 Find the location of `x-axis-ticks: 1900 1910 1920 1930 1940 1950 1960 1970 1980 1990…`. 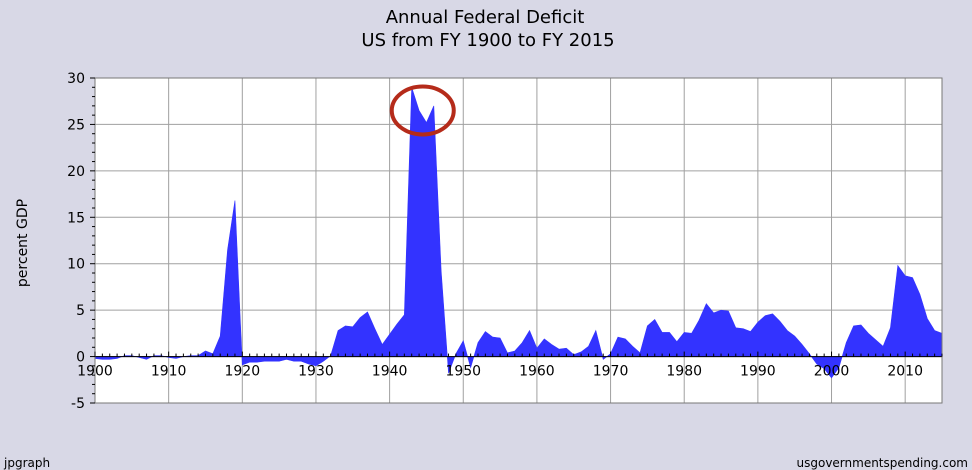

x-axis-ticks: 1900 1910 1920 1930 1940 1950 1960 1970 1980 1990… is located at coordinates (500, 372).